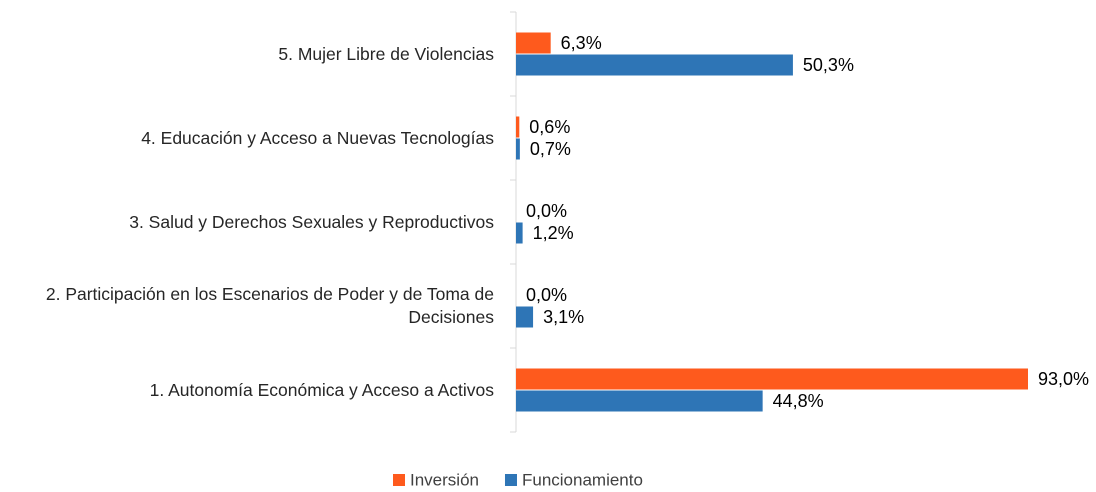  I want to click on value-label: 50,3%, so click(828, 65).